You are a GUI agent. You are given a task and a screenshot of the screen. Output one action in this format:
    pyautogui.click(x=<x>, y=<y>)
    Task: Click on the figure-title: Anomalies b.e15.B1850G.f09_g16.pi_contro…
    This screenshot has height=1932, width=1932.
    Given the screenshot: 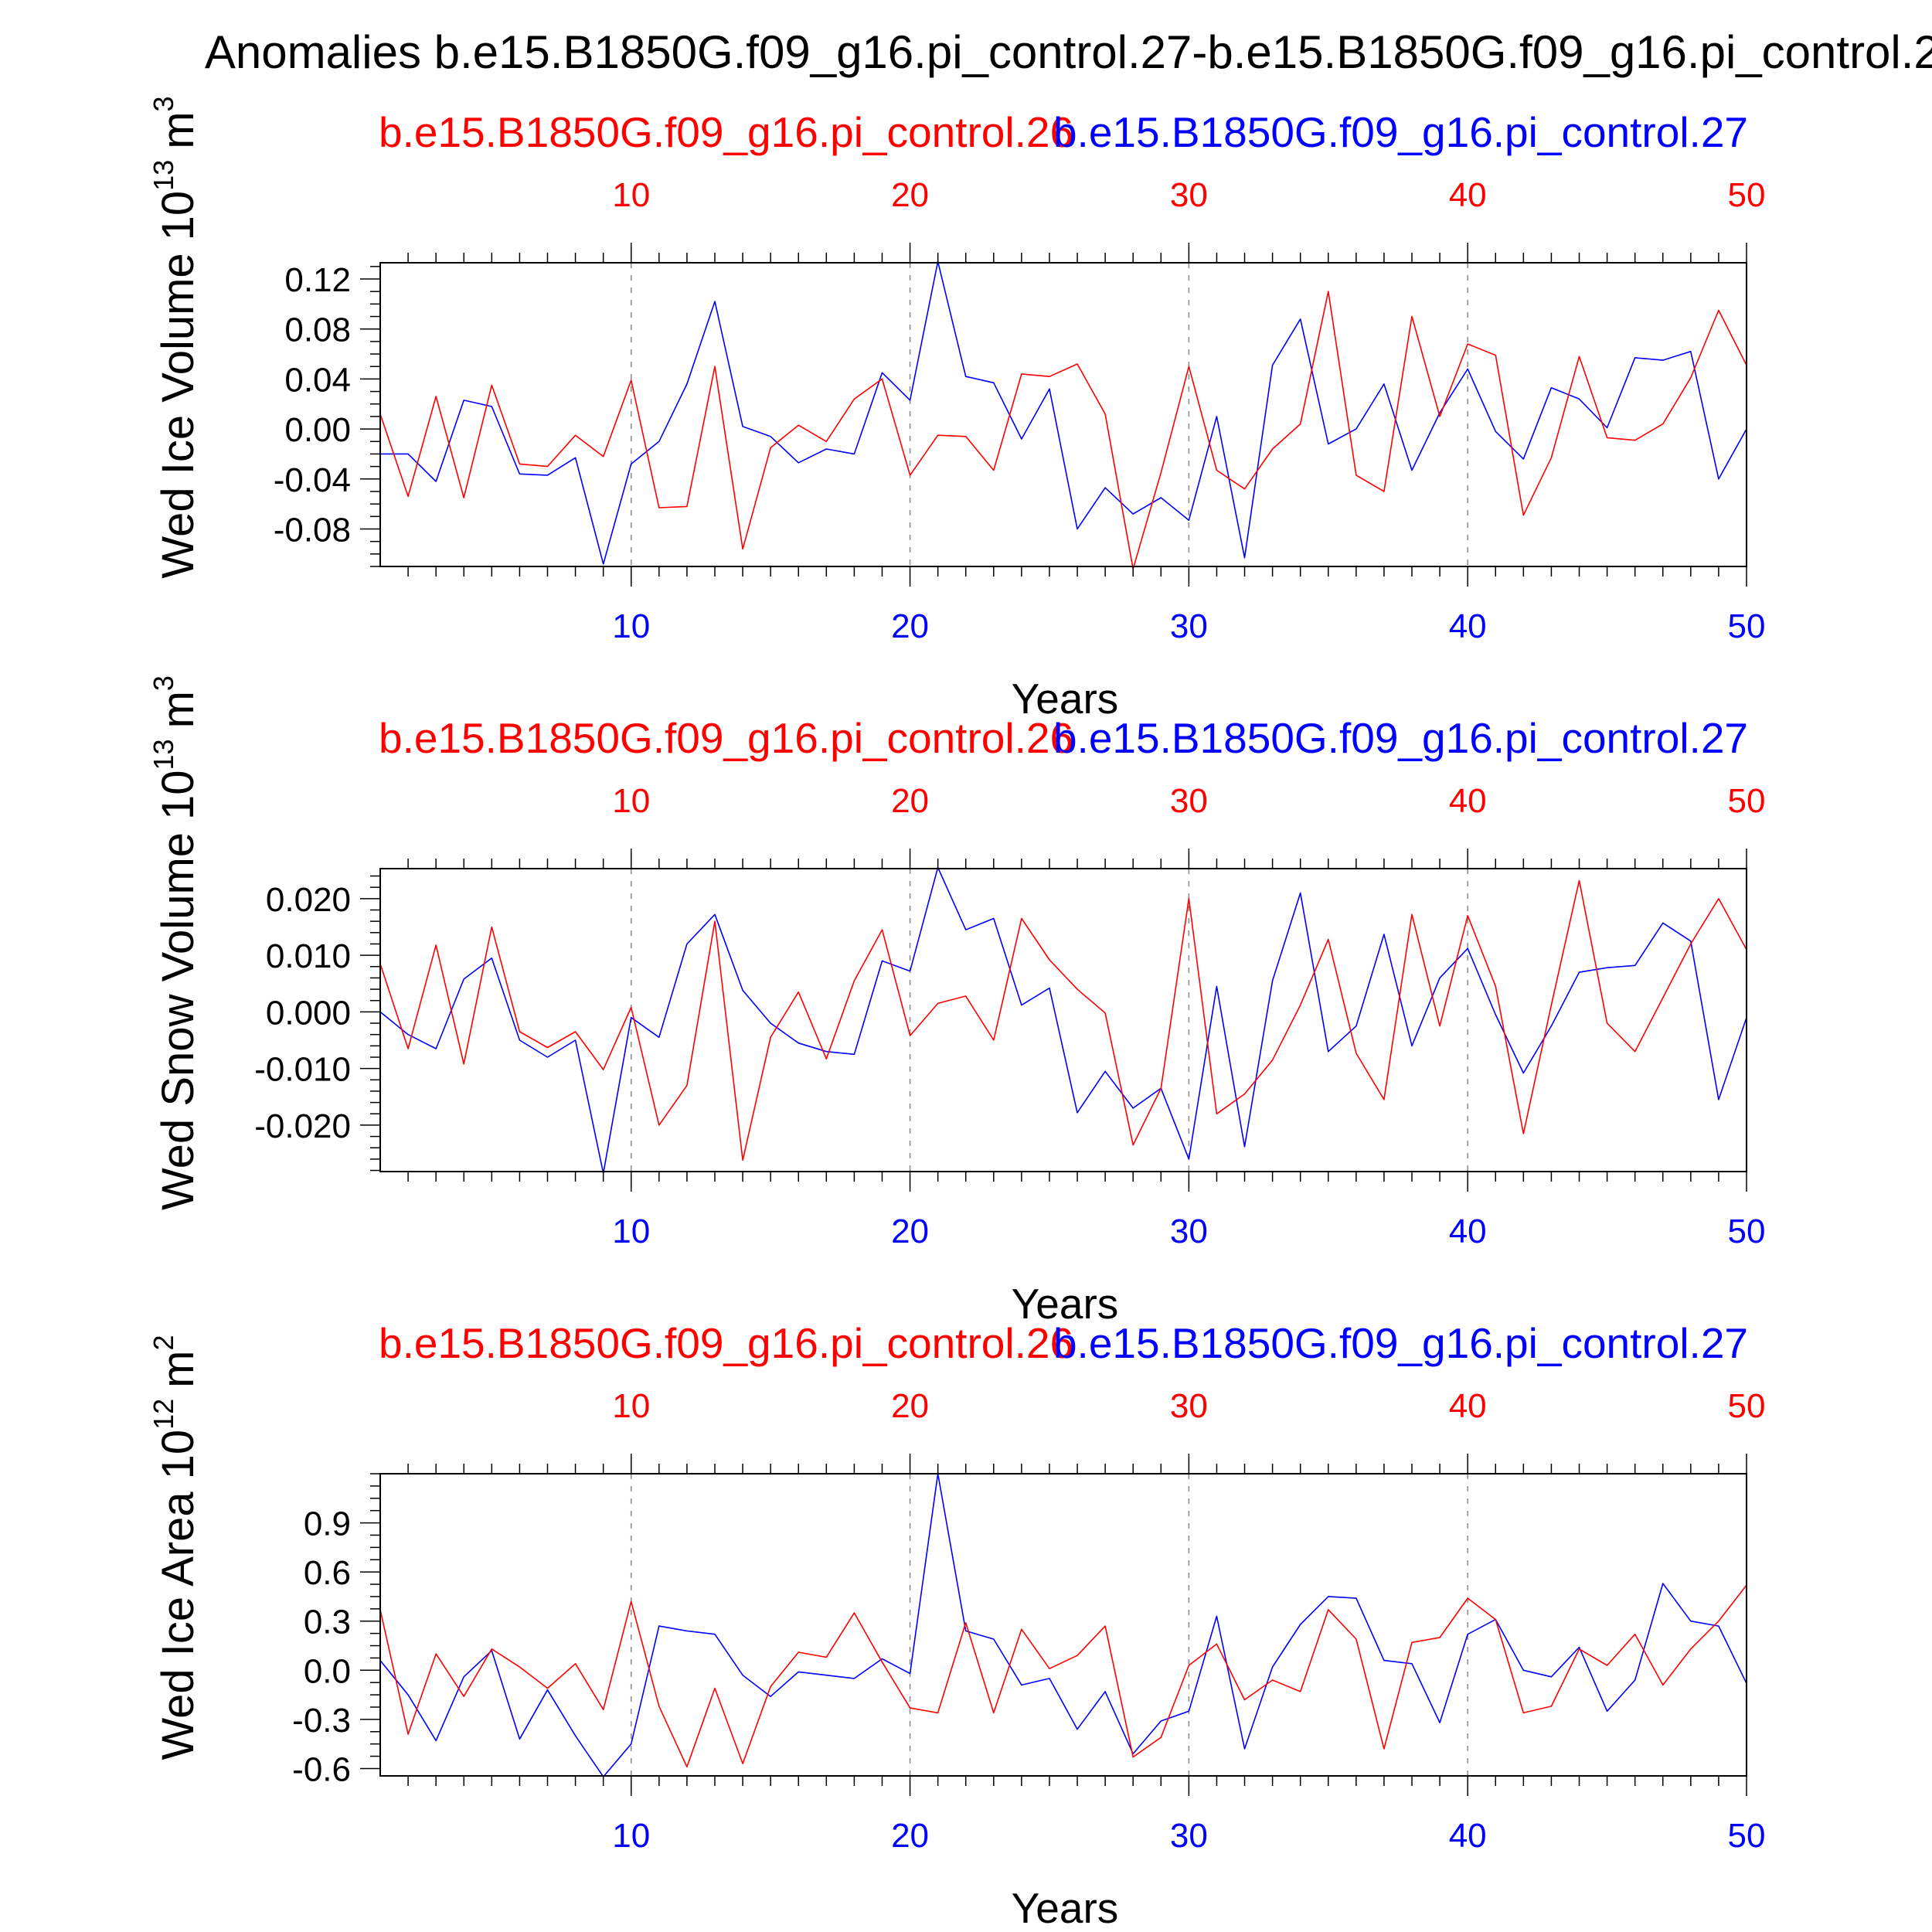 What is the action you would take?
    pyautogui.click(x=1069, y=52)
    